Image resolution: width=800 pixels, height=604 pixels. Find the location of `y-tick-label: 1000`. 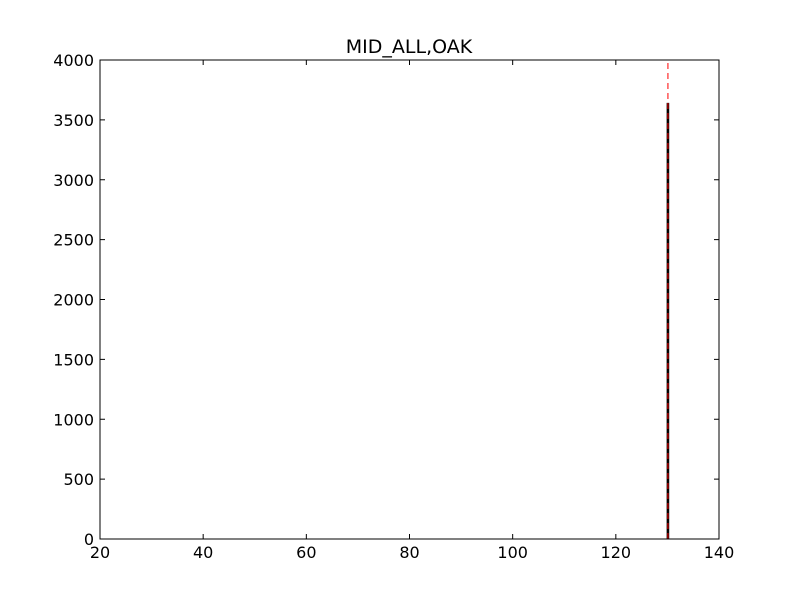

y-tick-label: 1000 is located at coordinates (73, 419).